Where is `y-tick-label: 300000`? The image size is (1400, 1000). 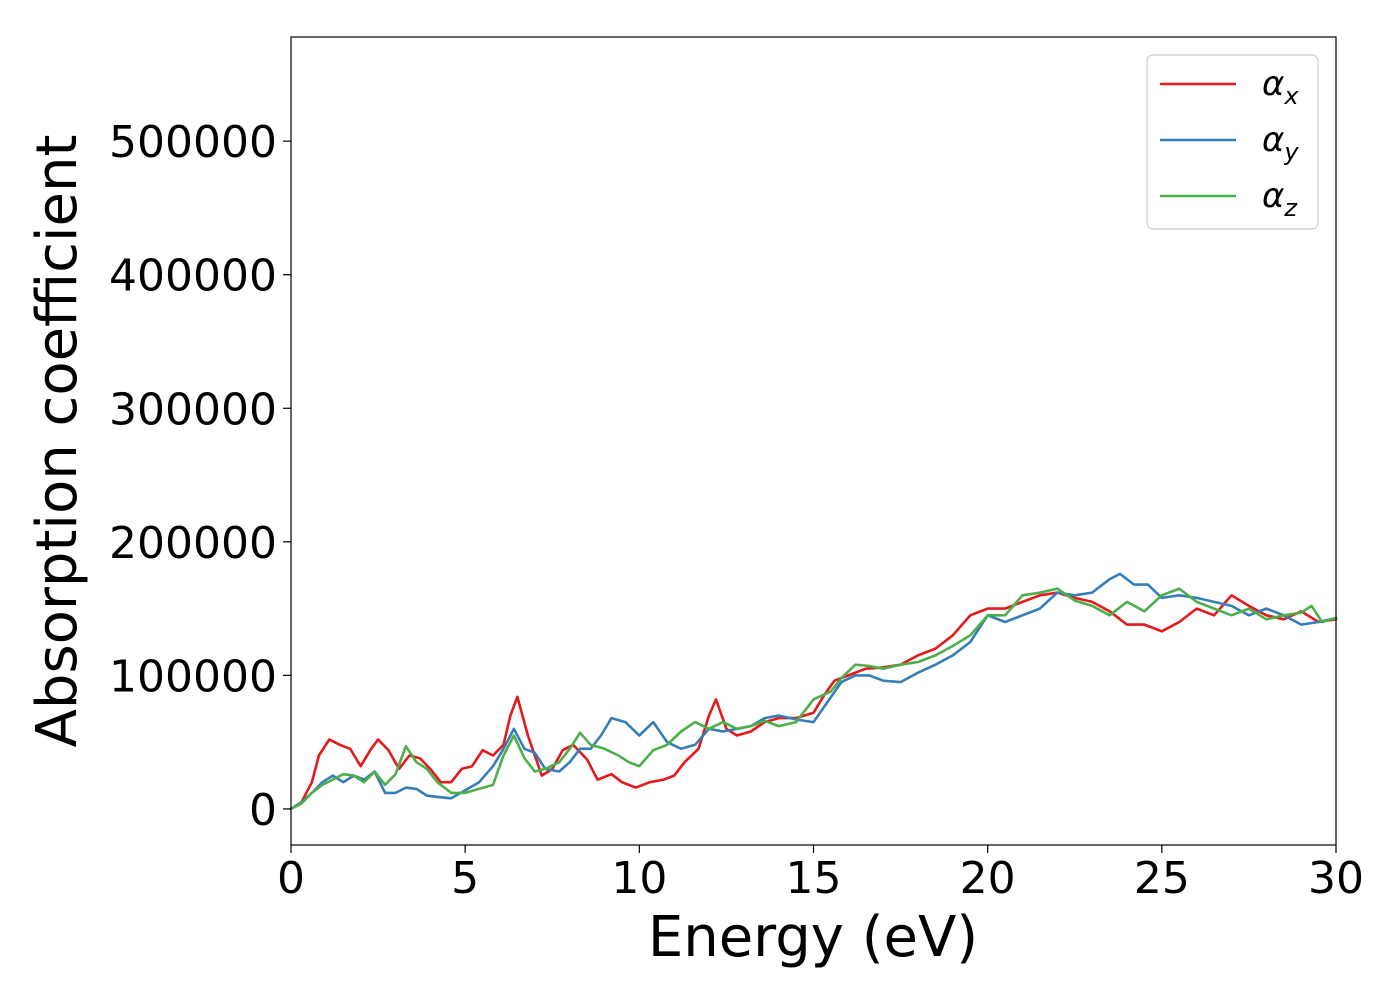 y-tick-label: 300000 is located at coordinates (193, 409).